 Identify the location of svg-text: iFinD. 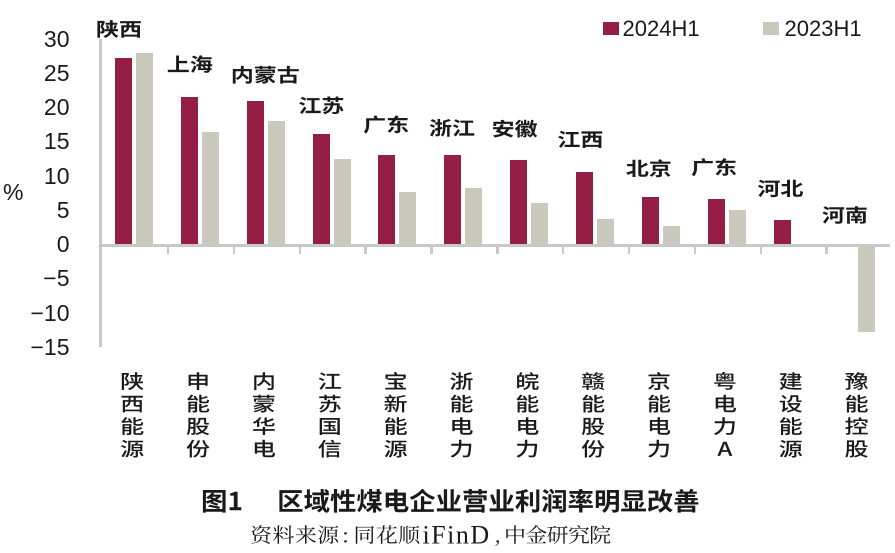
(457, 535).